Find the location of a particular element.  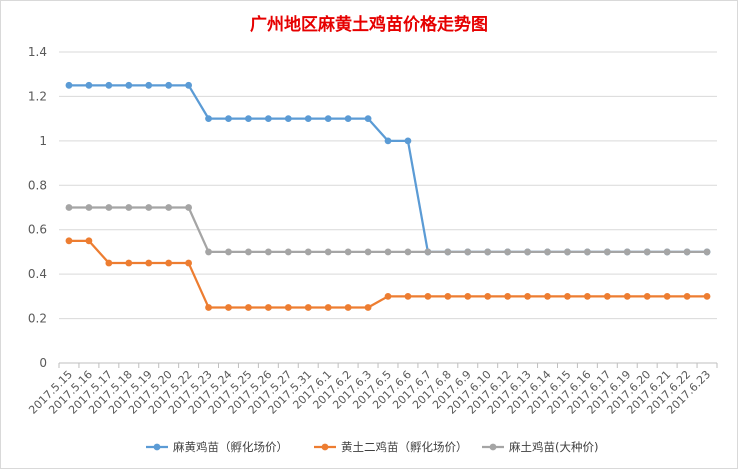

y-tick-label: 0.2 is located at coordinates (37, 319).